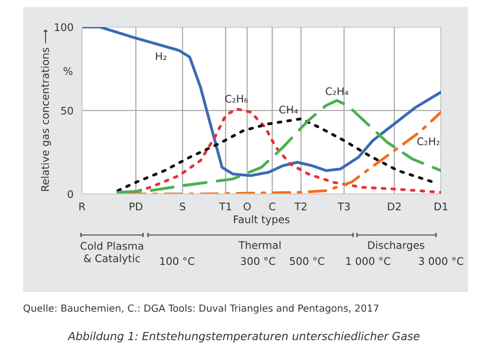  Describe the element at coordinates (428, 141) in the screenshot. I see `series-label: C₂H₂` at that location.